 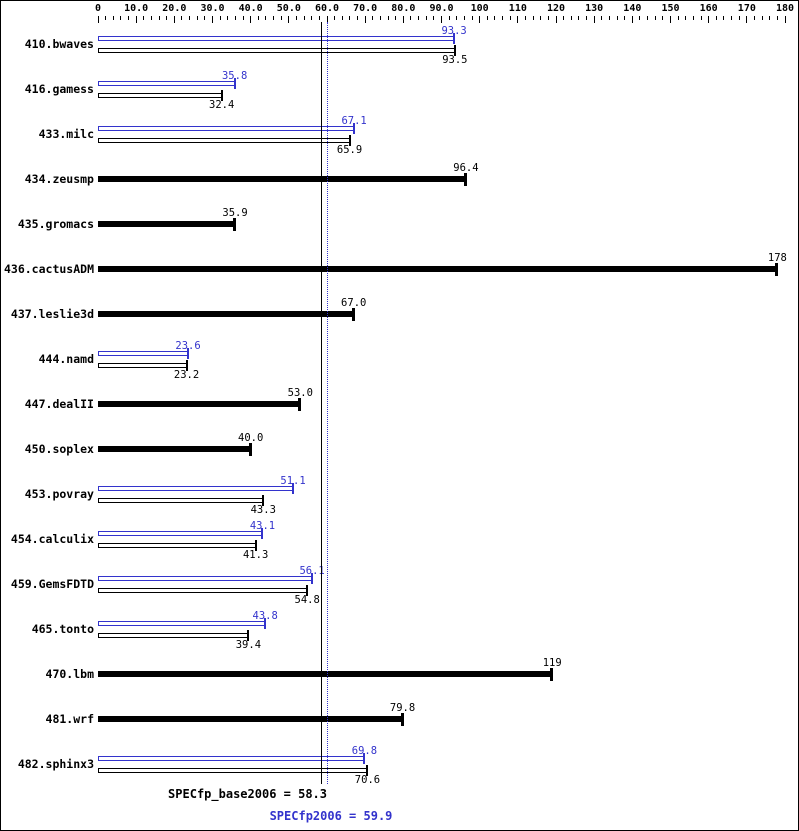 I want to click on axis-tick-label: 30.0, so click(x=212, y=8).